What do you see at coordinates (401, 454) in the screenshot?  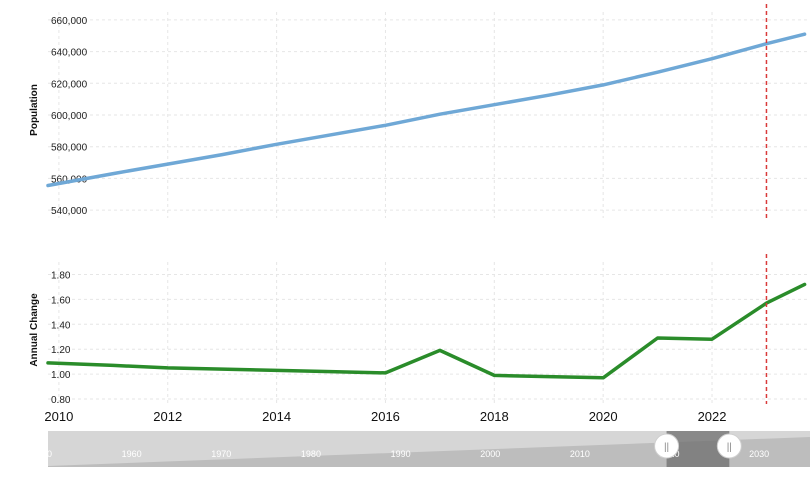 I see `navigator-tick-label: 1990` at bounding box center [401, 454].